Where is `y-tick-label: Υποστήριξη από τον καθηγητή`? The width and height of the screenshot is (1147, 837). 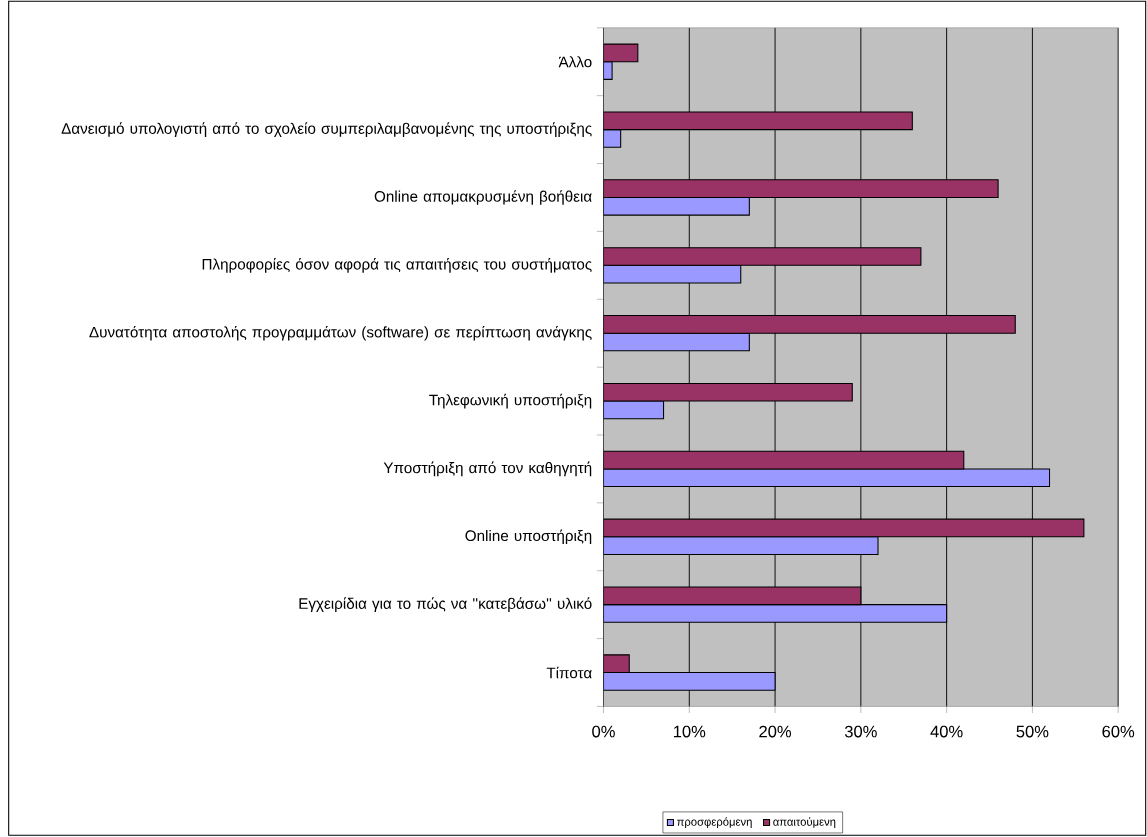
y-tick-label: Υποστήριξη από τον καθηγητή is located at coordinates (487, 469).